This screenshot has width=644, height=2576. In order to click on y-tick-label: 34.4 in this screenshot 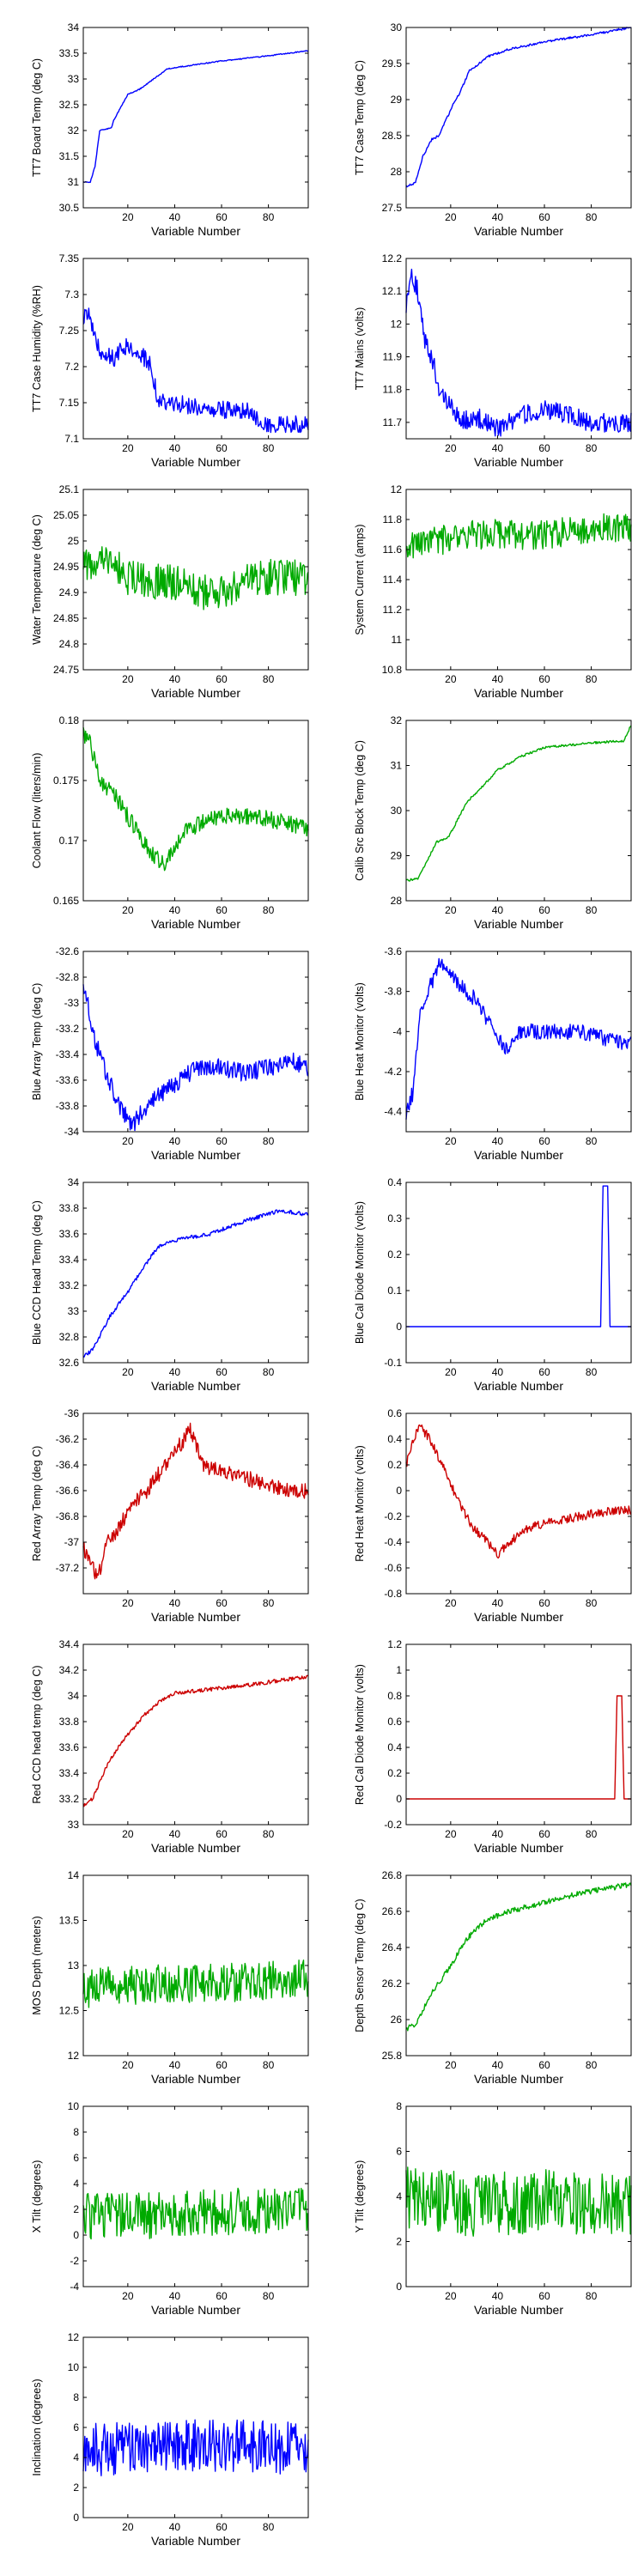, I will do `click(69, 1644)`.